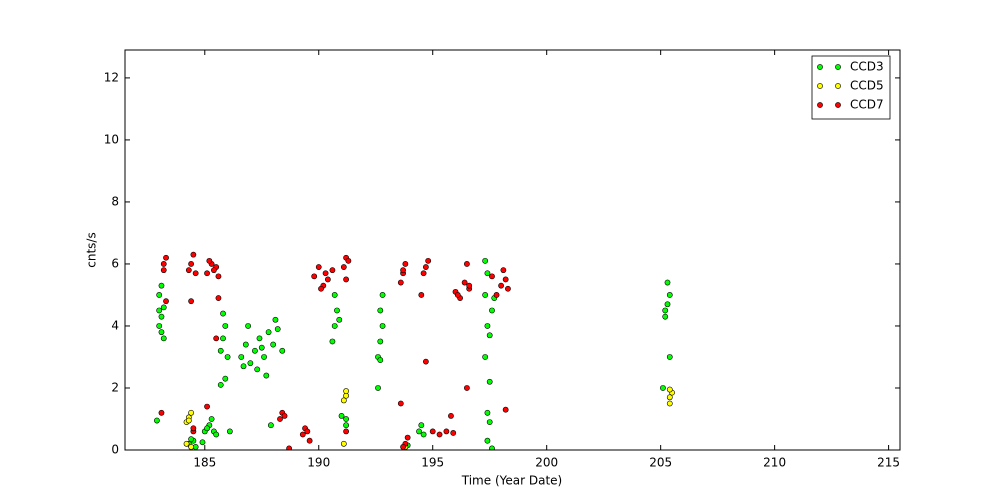  I want to click on legend-label: CCD7, so click(867, 105).